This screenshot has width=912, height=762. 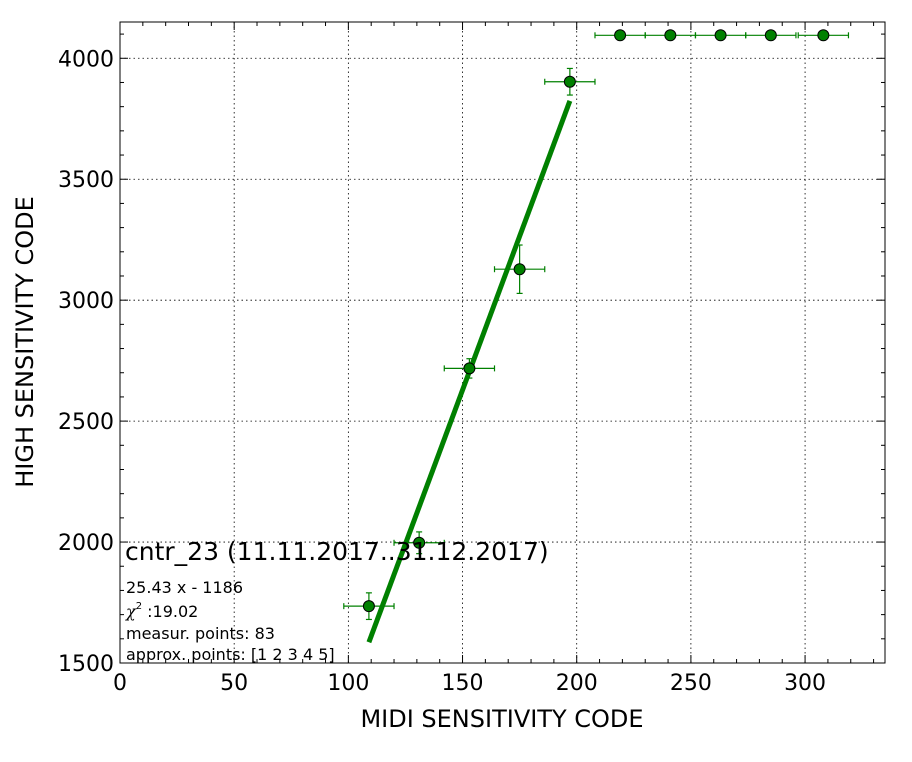 I want to click on x-tick-label: 300, so click(x=805, y=683).